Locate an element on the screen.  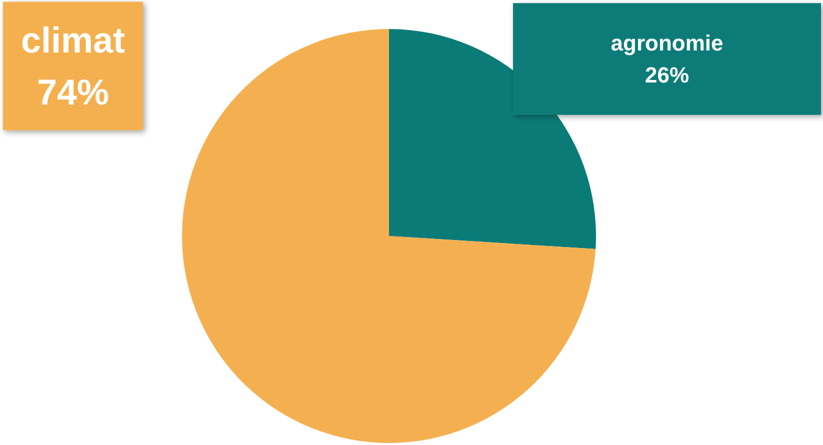
data-label: 26% is located at coordinates (667, 75).